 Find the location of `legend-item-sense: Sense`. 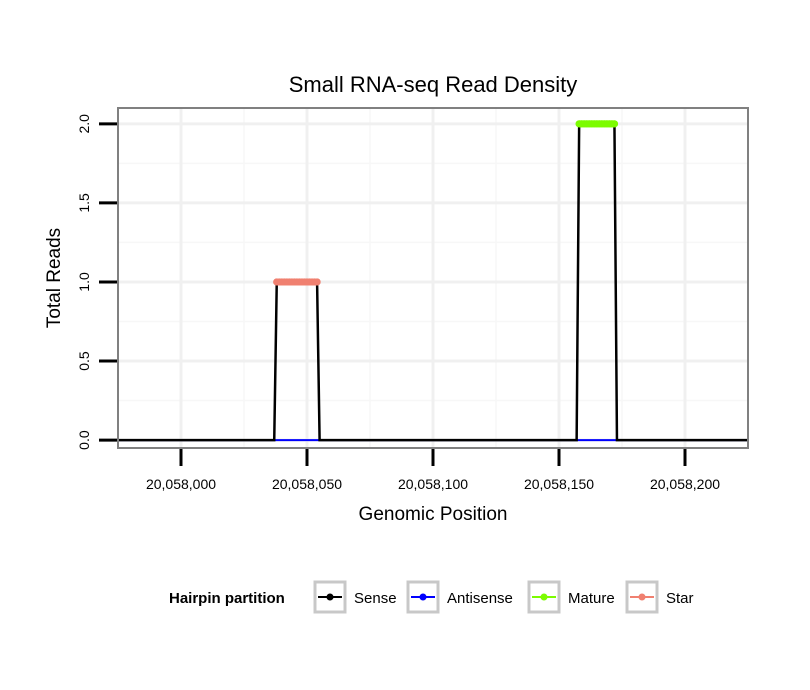

legend-item-sense: Sense is located at coordinates (355, 597).